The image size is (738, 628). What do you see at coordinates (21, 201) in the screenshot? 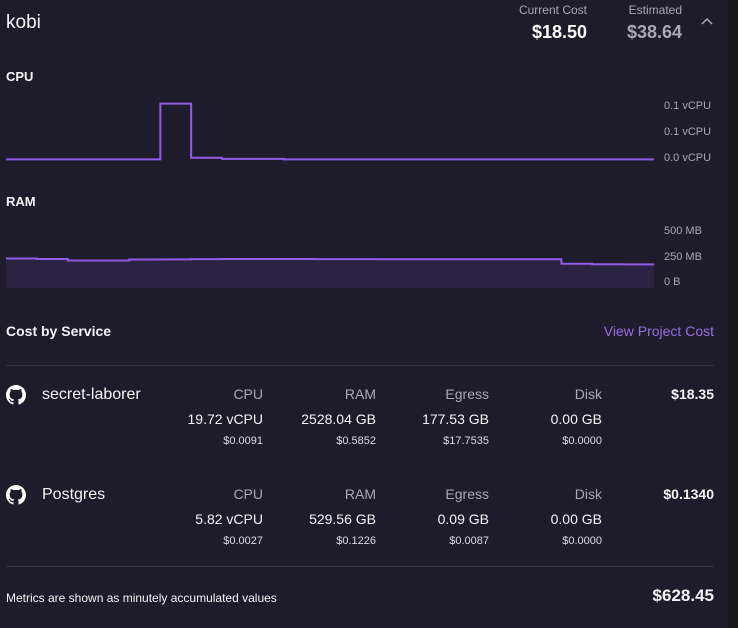
I see `ram-chart-title: RAM` at bounding box center [21, 201].